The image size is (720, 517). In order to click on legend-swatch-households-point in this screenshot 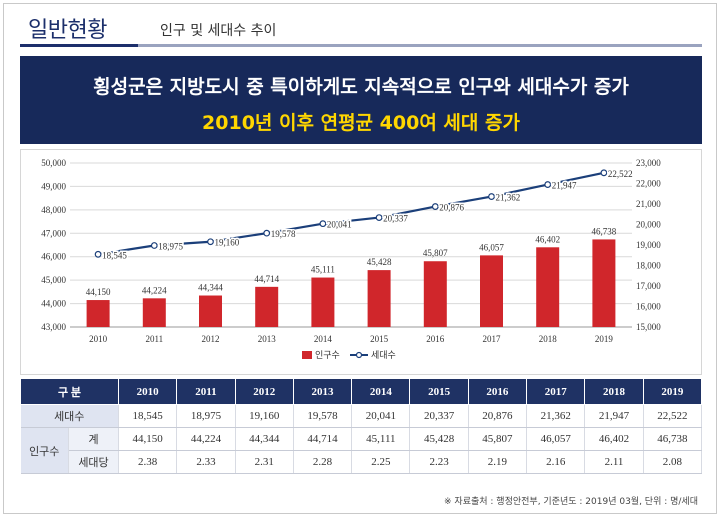, I will do `click(359, 355)`.